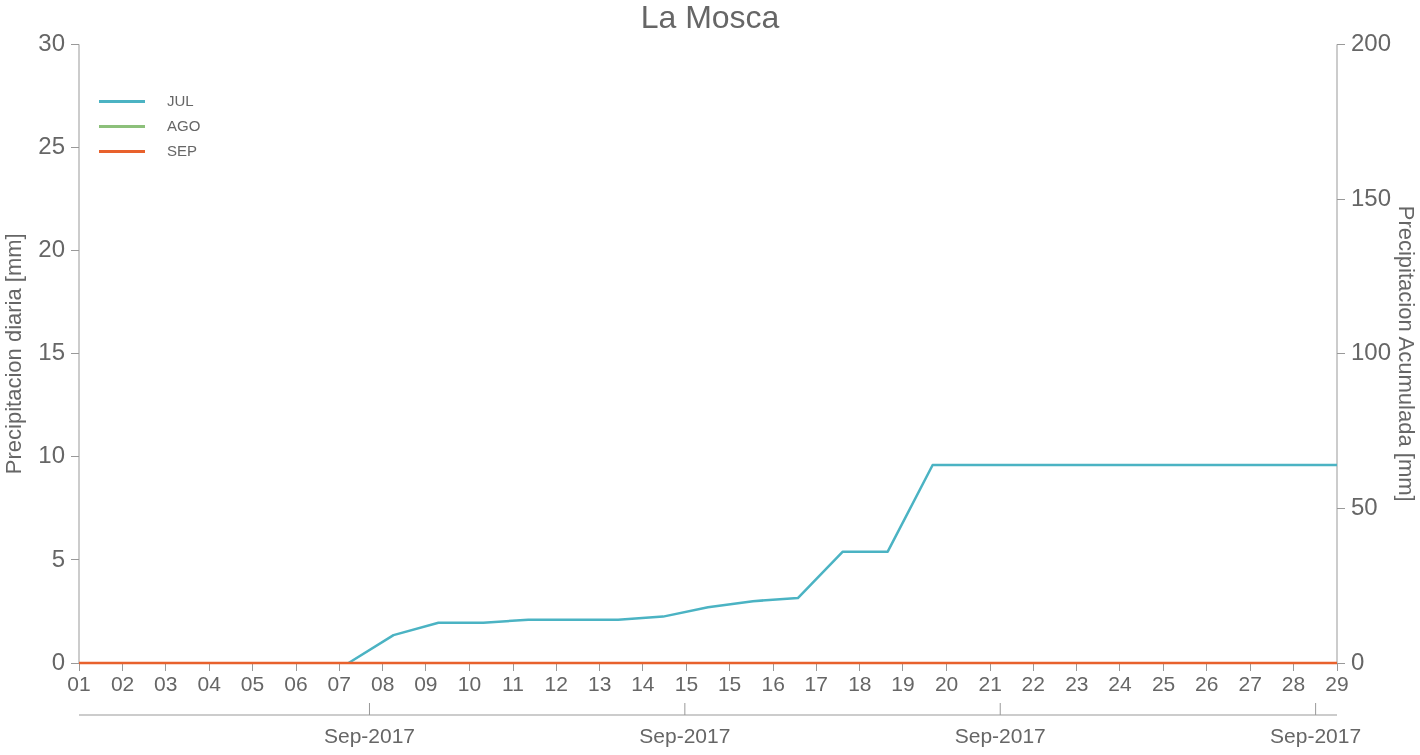  What do you see at coordinates (1033, 684) in the screenshot?
I see `x-tick-label: 22` at bounding box center [1033, 684].